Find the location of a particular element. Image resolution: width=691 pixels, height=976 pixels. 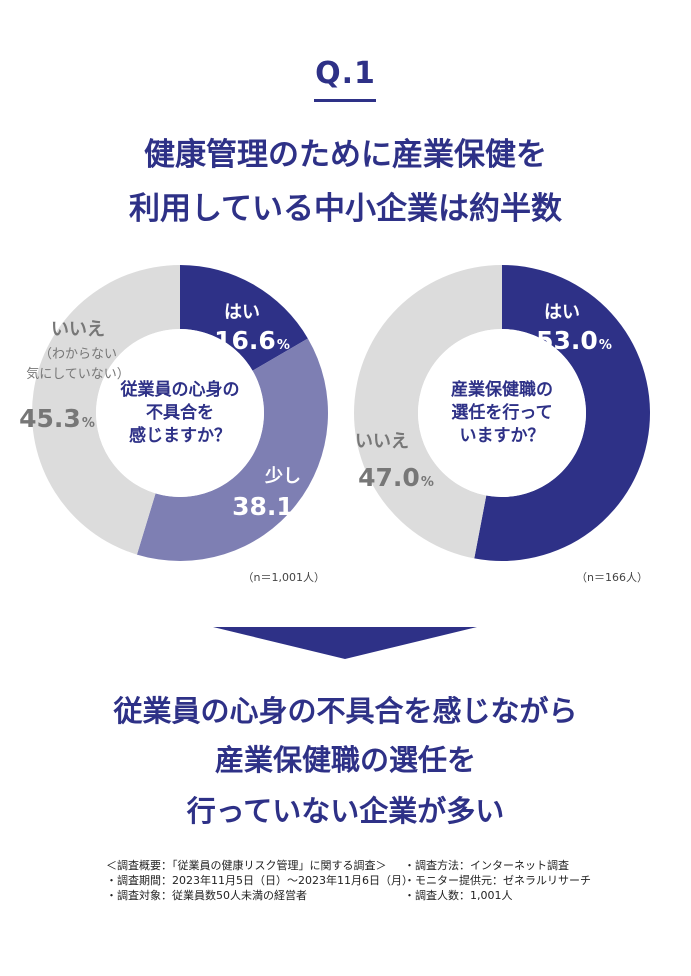

label-no-note: 気にしていない） is located at coordinates (78, 374).